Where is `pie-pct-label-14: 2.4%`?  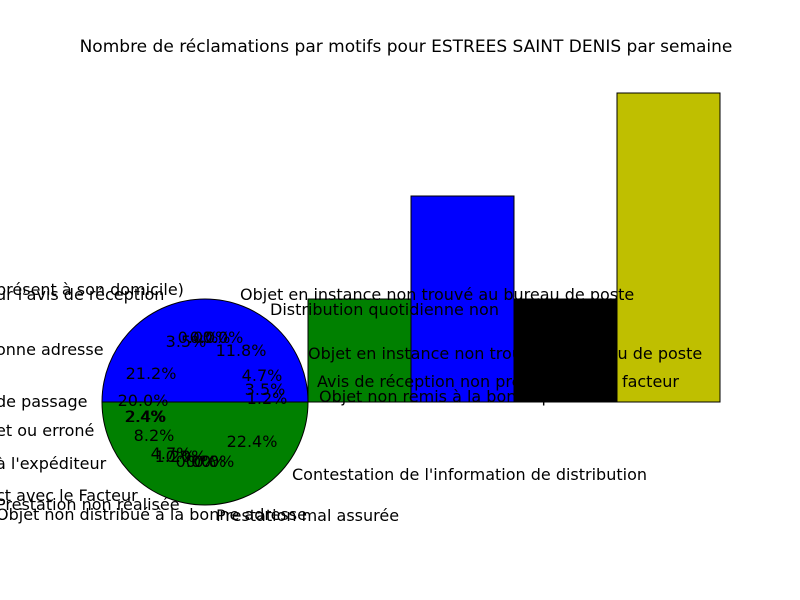
pie-pct-label-14: 2.4% is located at coordinates (146, 416).